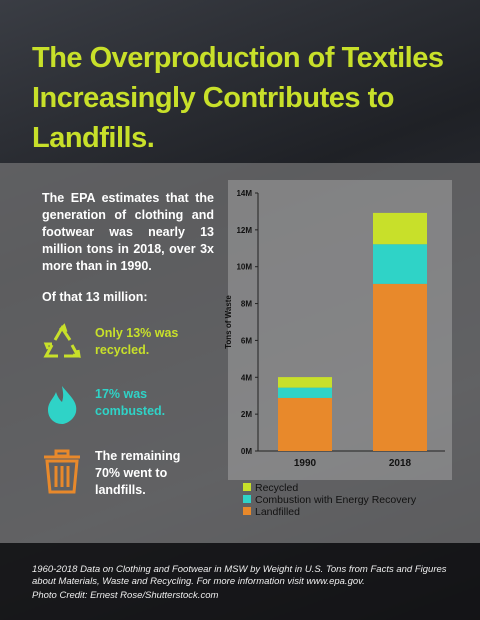 The width and height of the screenshot is (480, 620). What do you see at coordinates (137, 341) in the screenshot?
I see `fact-recycled: Only 13% was recycled.` at bounding box center [137, 341].